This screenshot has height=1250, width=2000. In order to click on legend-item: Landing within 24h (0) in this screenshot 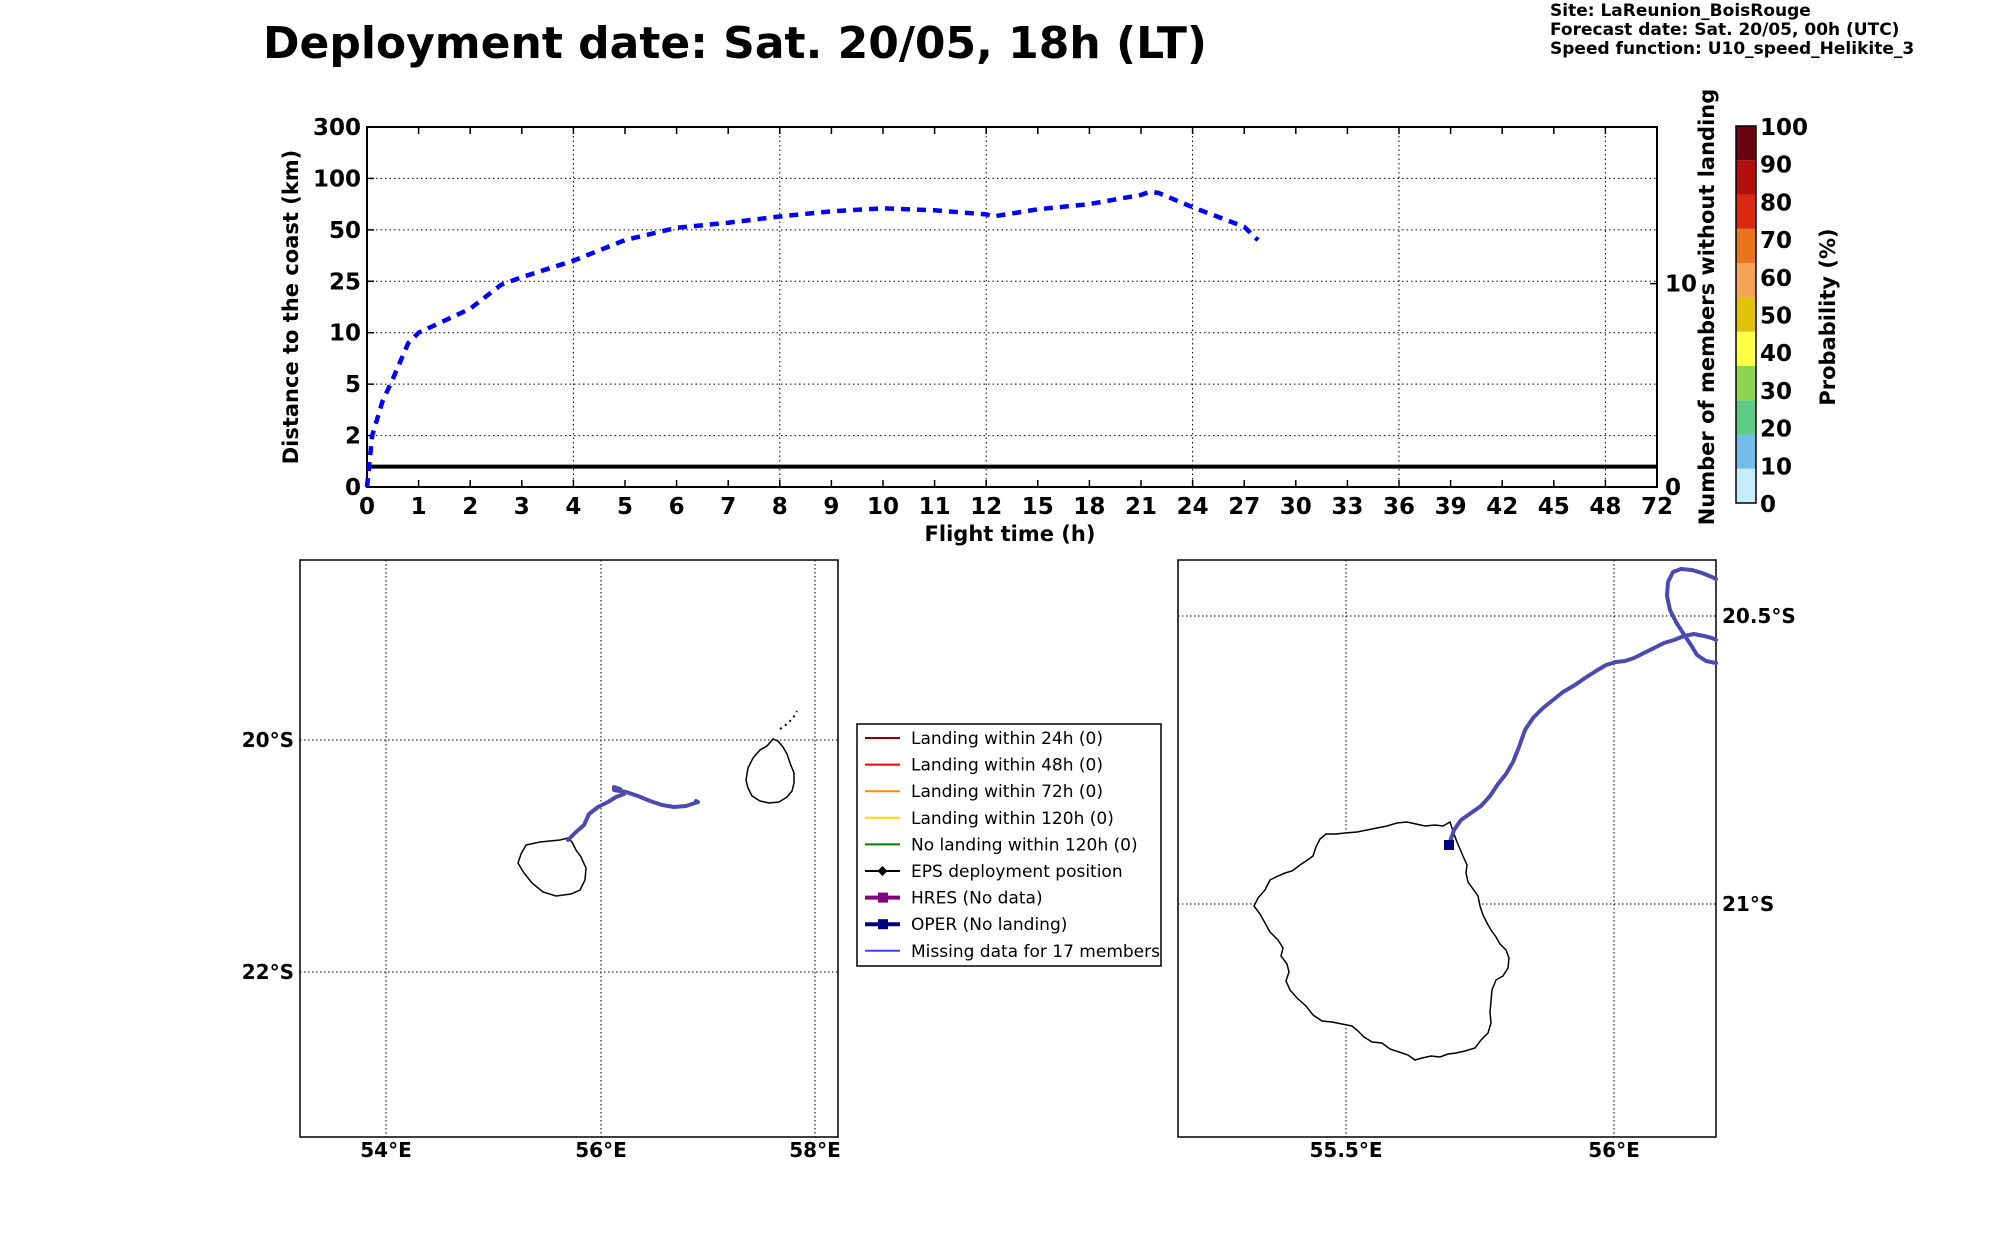, I will do `click(984, 739)`.